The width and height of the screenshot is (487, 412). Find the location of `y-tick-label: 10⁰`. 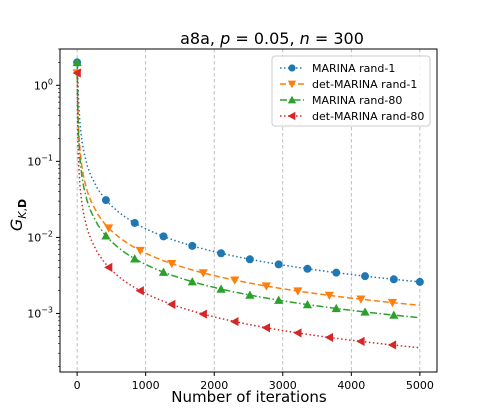

y-tick-label: 10⁰ is located at coordinates (43, 84).